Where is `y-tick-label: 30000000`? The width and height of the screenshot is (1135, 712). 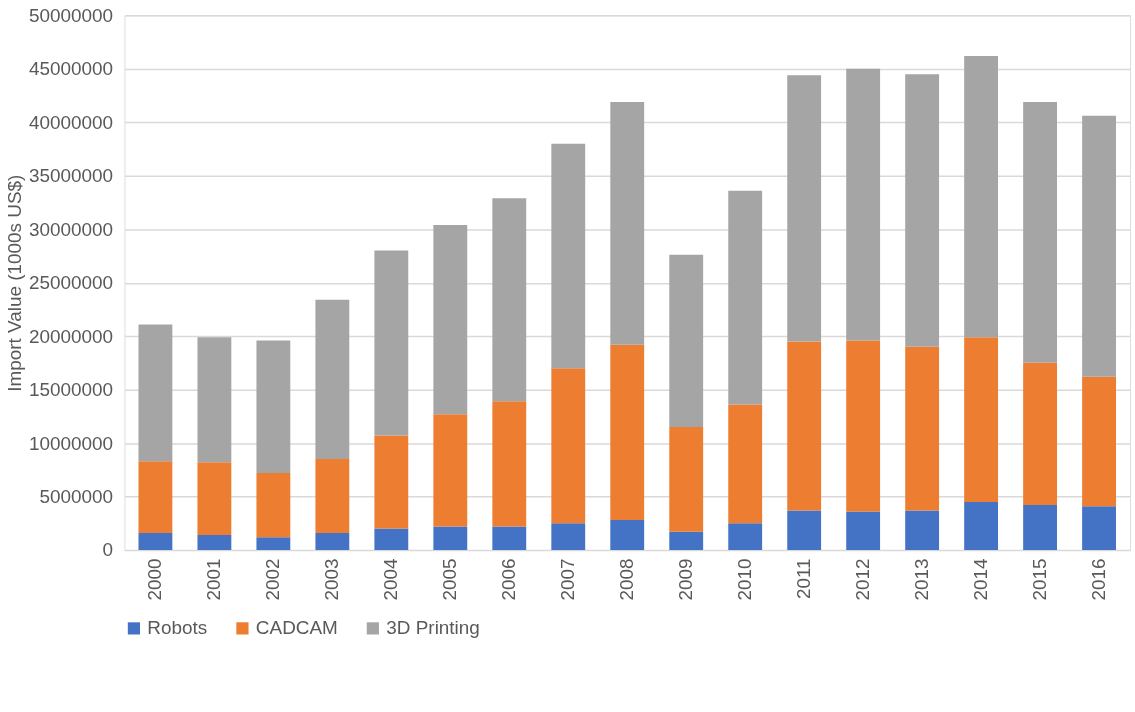 y-tick-label: 30000000 is located at coordinates (70, 229).